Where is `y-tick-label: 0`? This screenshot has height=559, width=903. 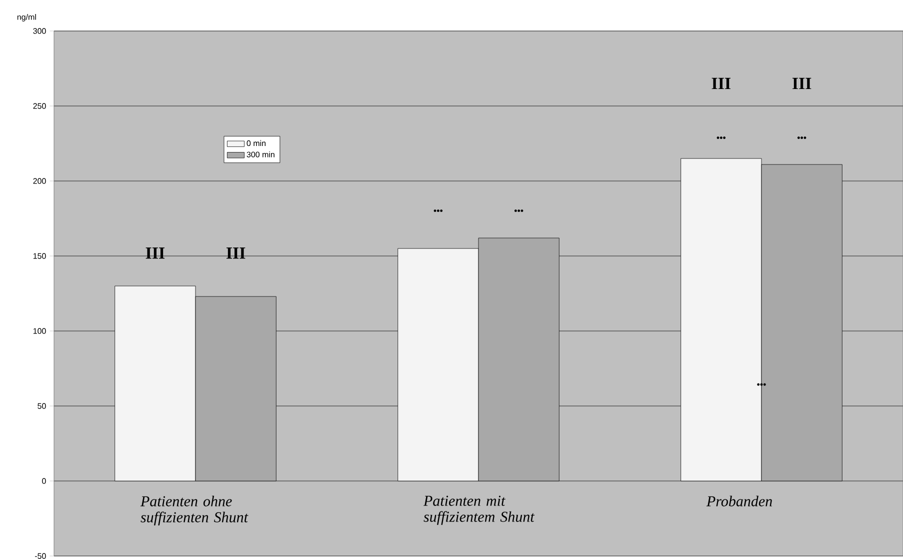 y-tick-label: 0 is located at coordinates (44, 481).